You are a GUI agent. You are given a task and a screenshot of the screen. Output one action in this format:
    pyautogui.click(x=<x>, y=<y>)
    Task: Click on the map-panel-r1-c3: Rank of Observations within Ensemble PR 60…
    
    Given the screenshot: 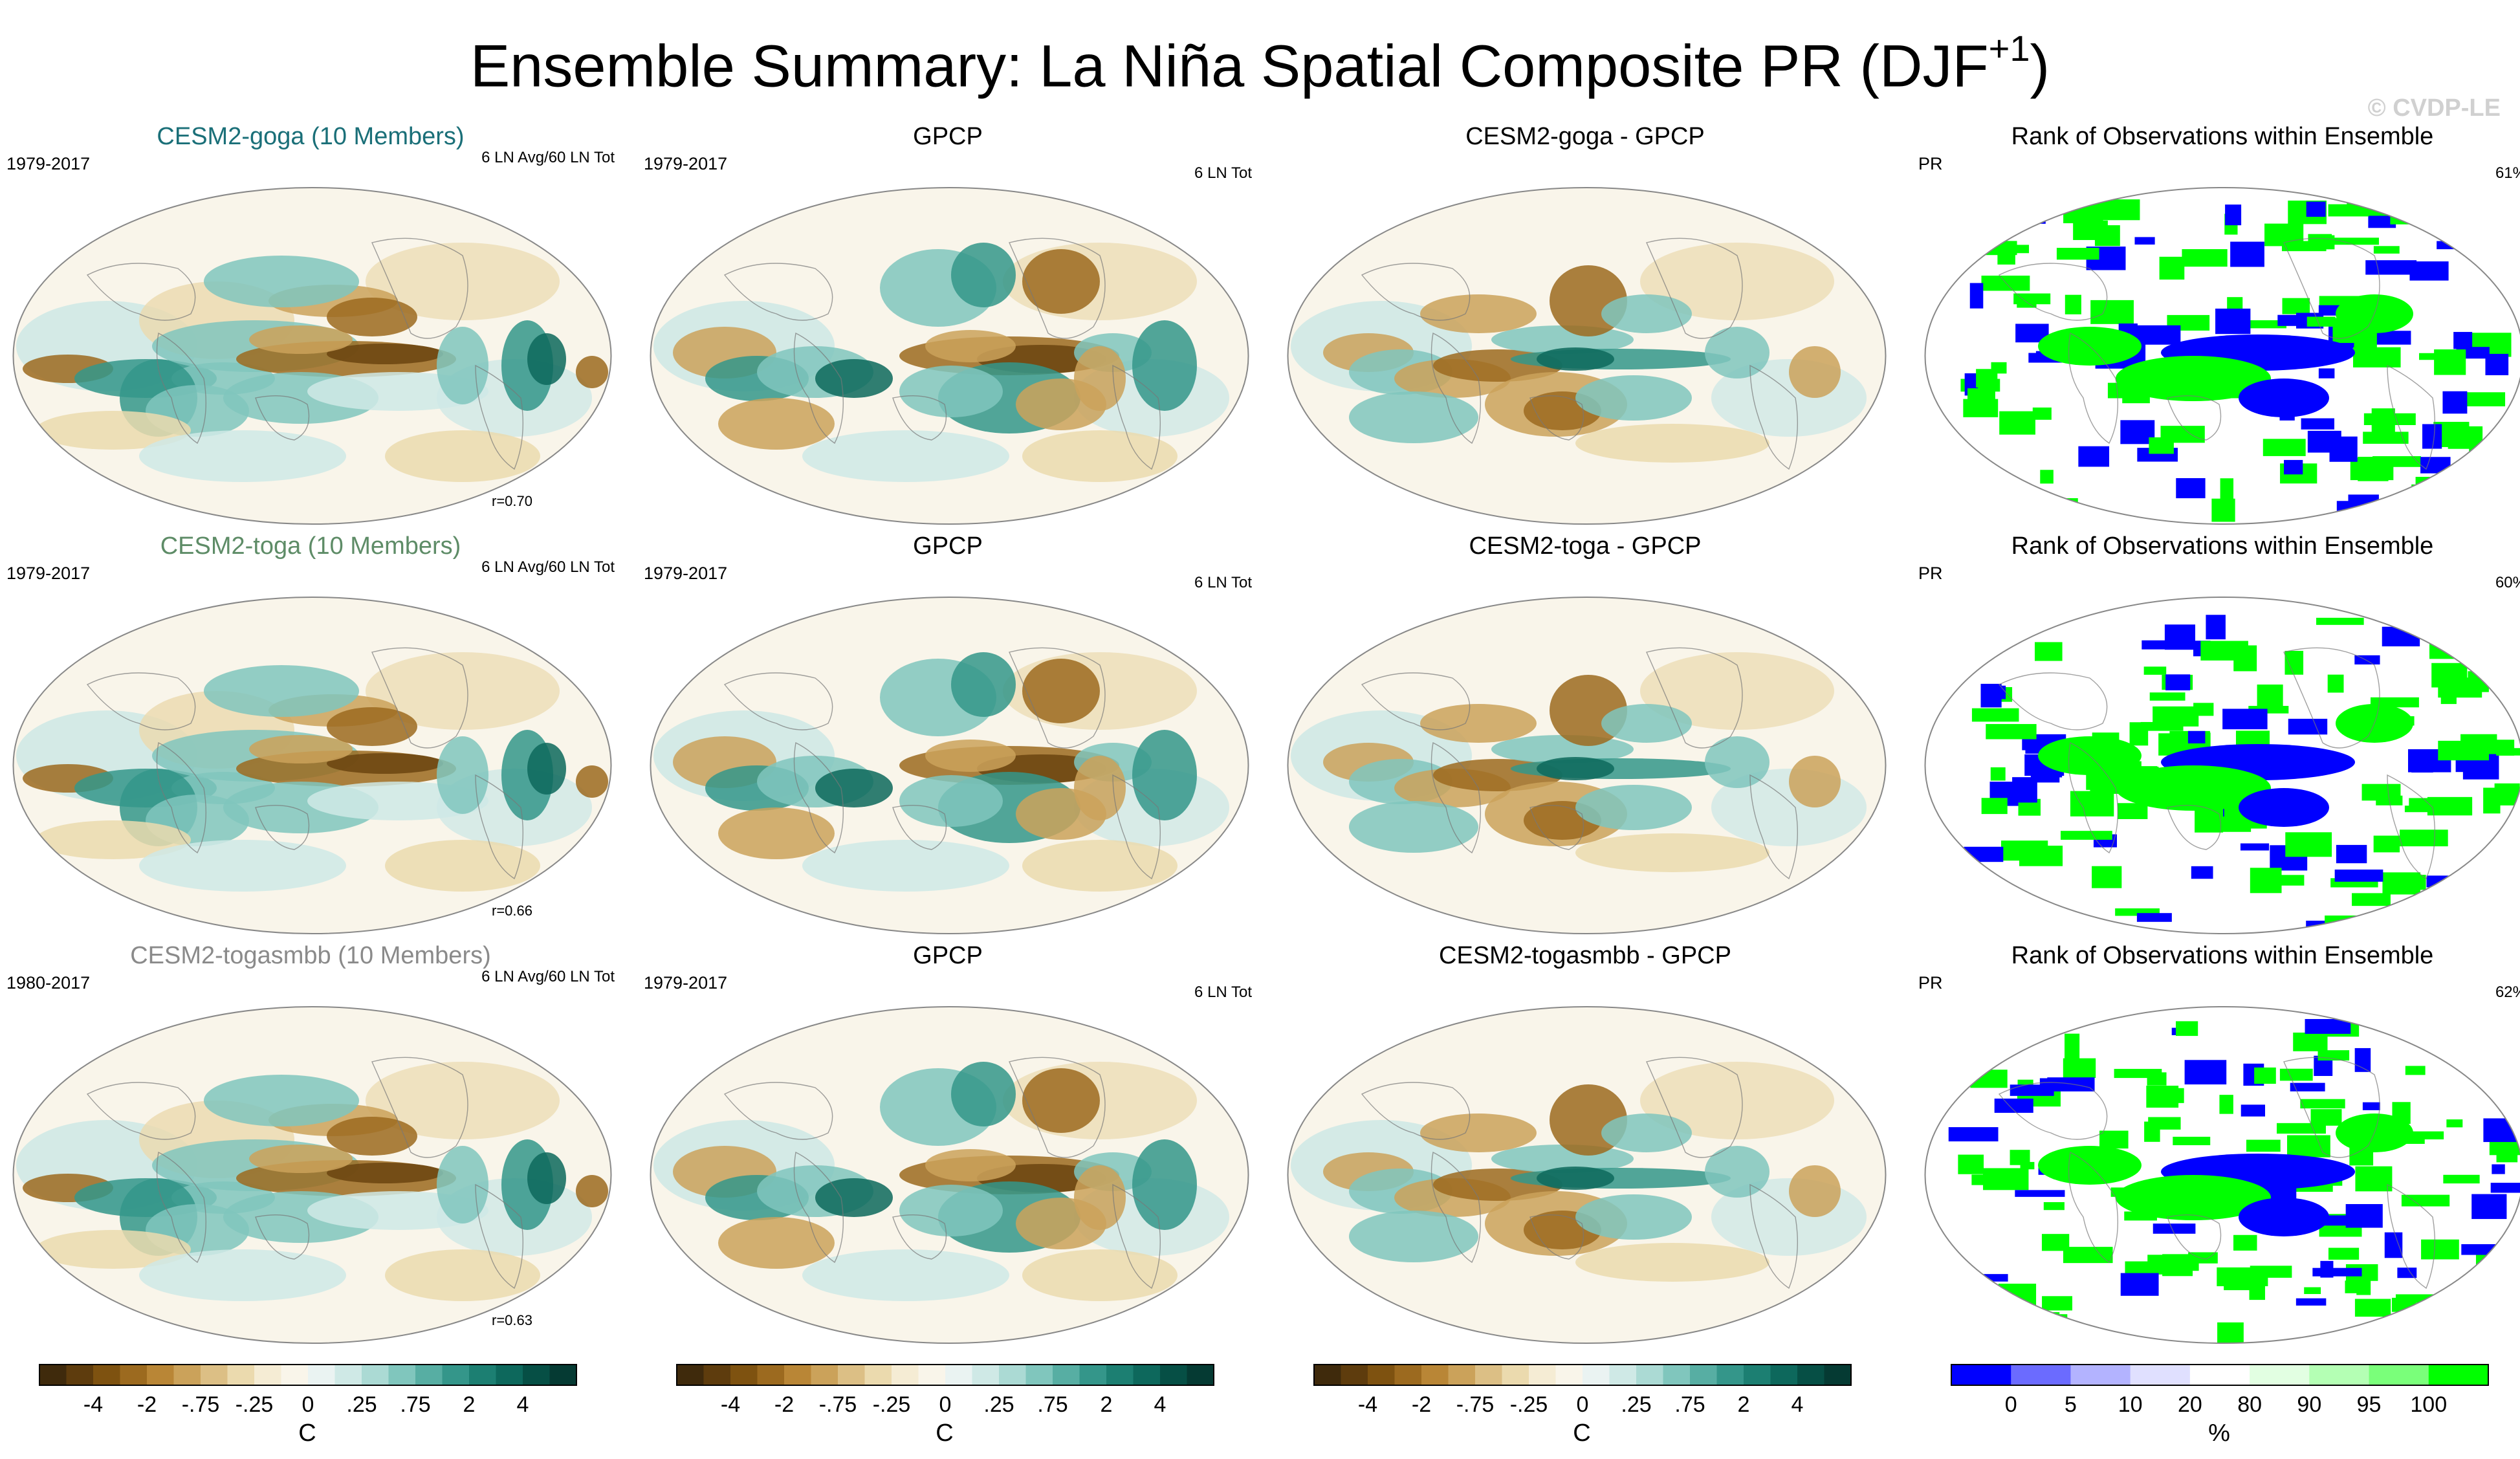 What is the action you would take?
    pyautogui.click(x=2216, y=733)
    